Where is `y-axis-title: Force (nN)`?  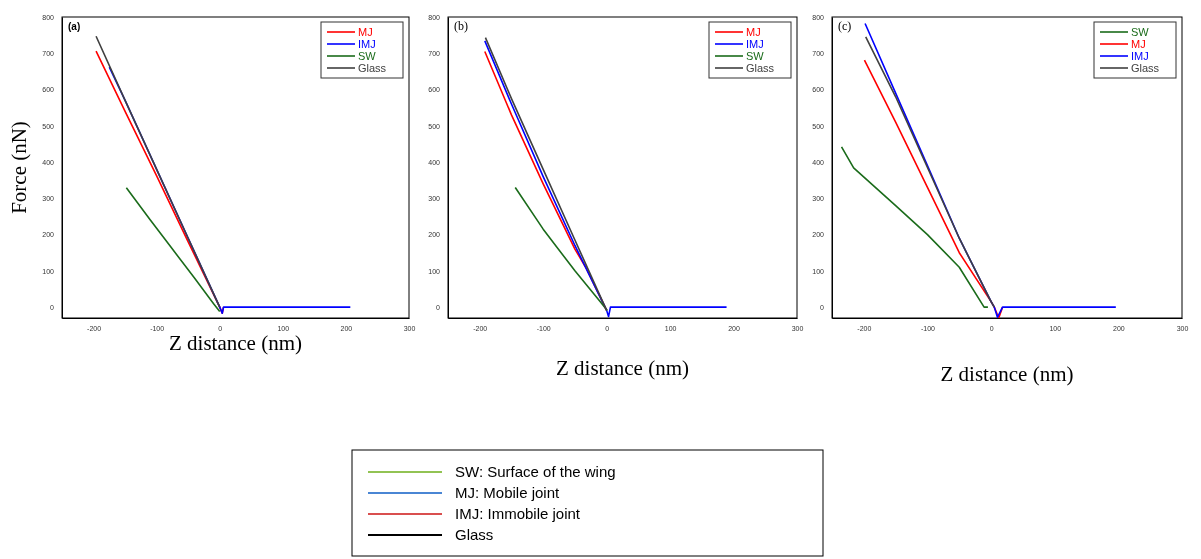 y-axis-title: Force (nN) is located at coordinates (19, 167).